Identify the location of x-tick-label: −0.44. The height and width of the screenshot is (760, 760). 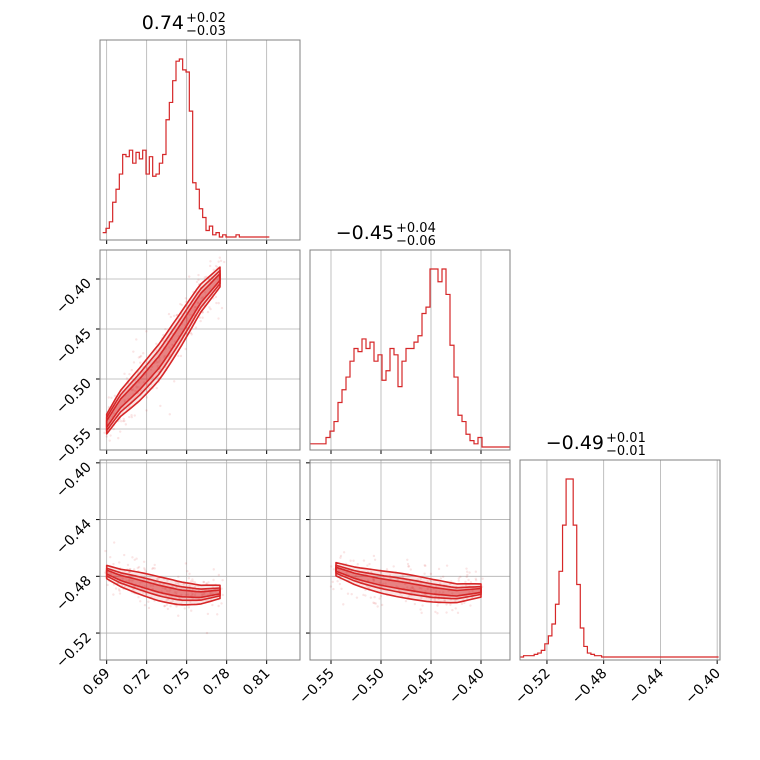
(647, 686).